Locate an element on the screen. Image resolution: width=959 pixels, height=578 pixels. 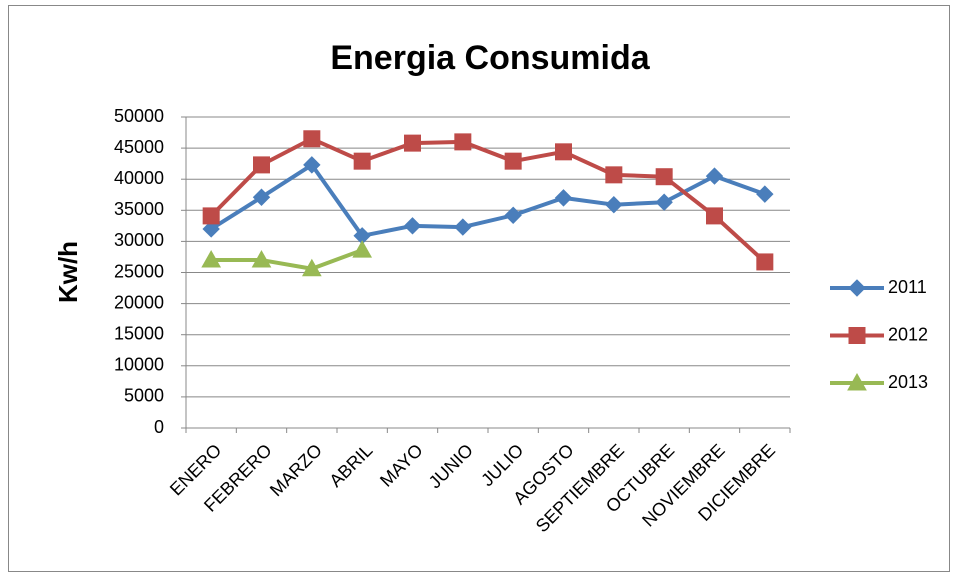
y-tick-label: 40000 is located at coordinates (139, 178).